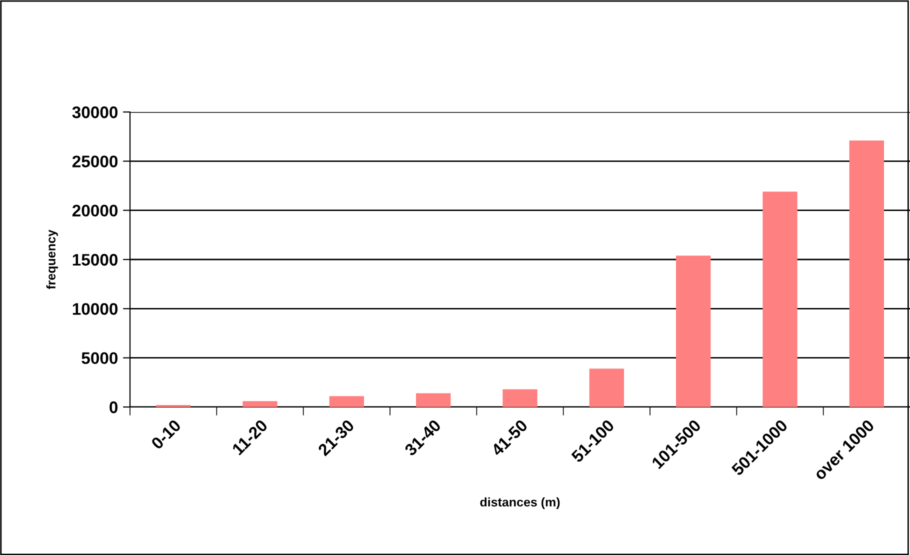  I want to click on x-tick-label: 0-10, so click(166, 434).